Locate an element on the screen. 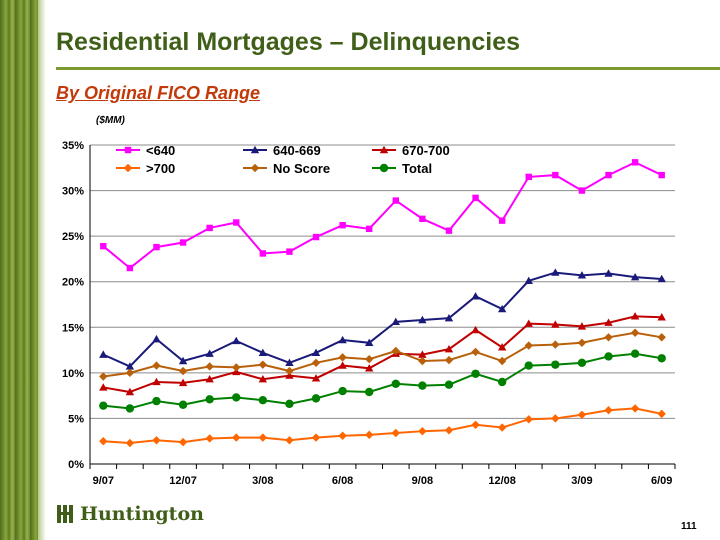 The image size is (720, 540). x-tick-label: 6/09 is located at coordinates (661, 481).